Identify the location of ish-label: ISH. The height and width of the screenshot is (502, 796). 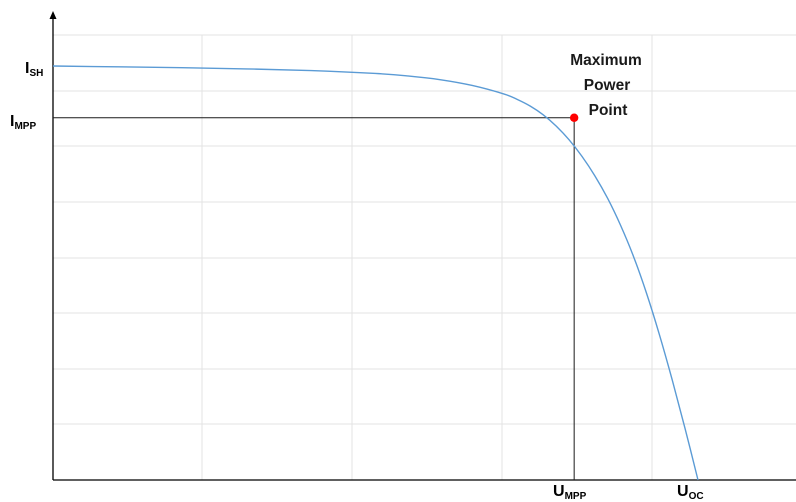
(34, 69).